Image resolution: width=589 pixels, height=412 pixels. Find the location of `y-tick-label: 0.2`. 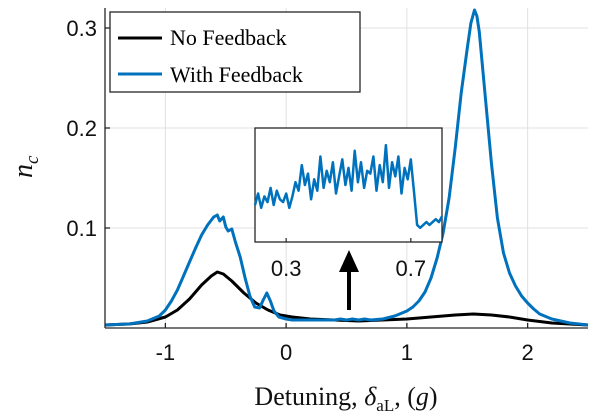

y-tick-label: 0.2 is located at coordinates (81, 128).